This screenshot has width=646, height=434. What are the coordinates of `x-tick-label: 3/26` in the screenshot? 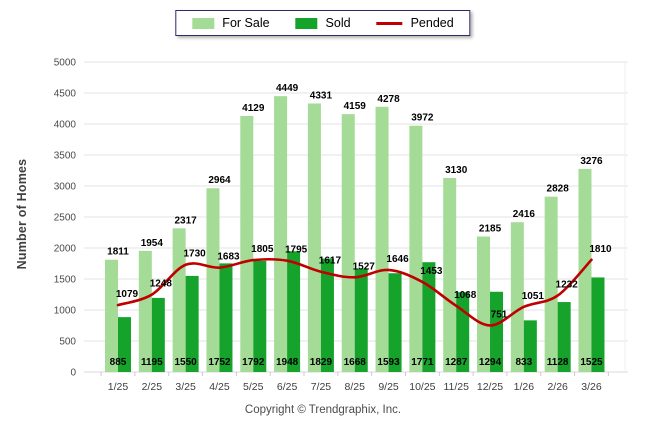 It's located at (591, 387).